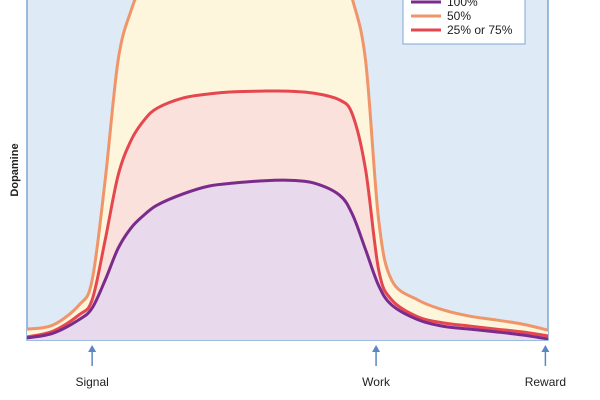 The height and width of the screenshot is (400, 600). I want to click on legend-label: 25% or 75%, so click(480, 30).